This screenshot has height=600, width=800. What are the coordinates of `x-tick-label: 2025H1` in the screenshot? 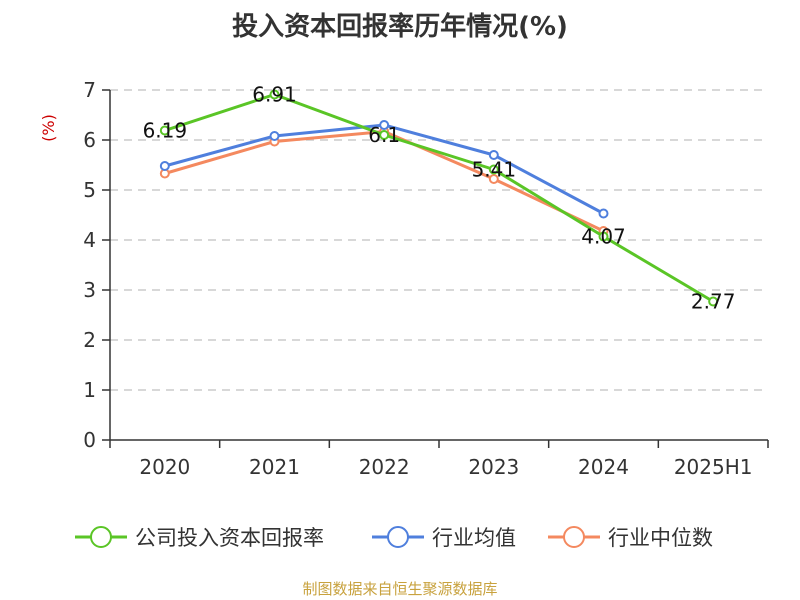 It's located at (713, 467).